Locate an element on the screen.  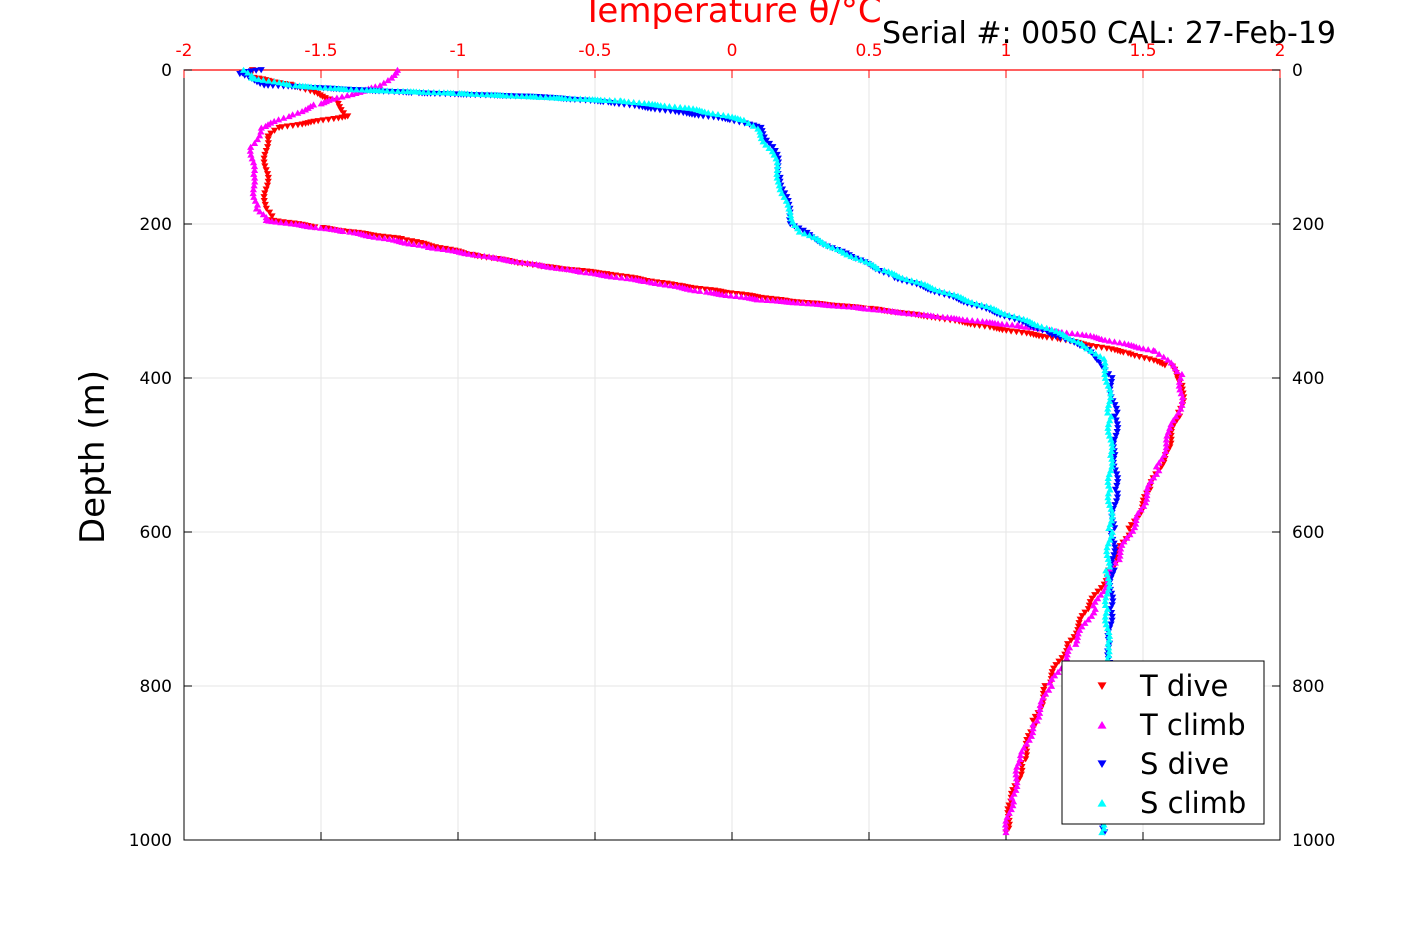
legend-marker is located at coordinates (1102, 802).